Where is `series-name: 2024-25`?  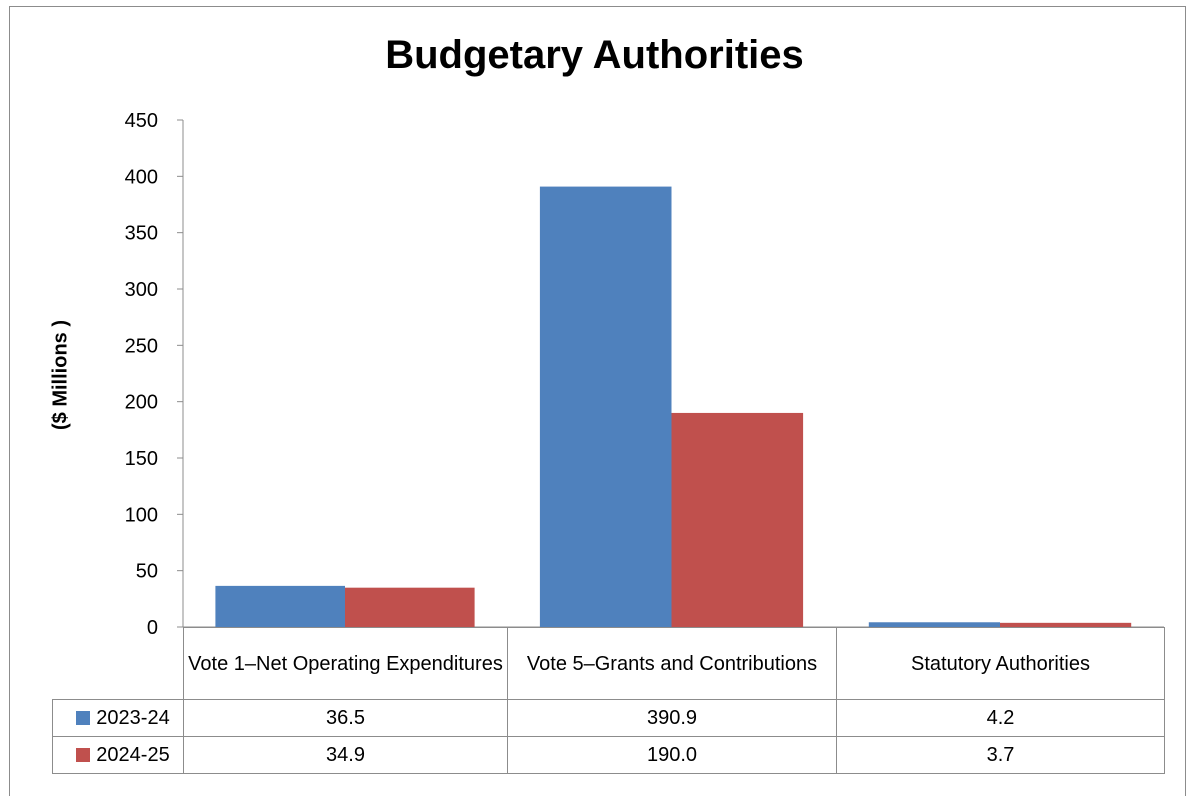
series-name: 2024-25 is located at coordinates (118, 755).